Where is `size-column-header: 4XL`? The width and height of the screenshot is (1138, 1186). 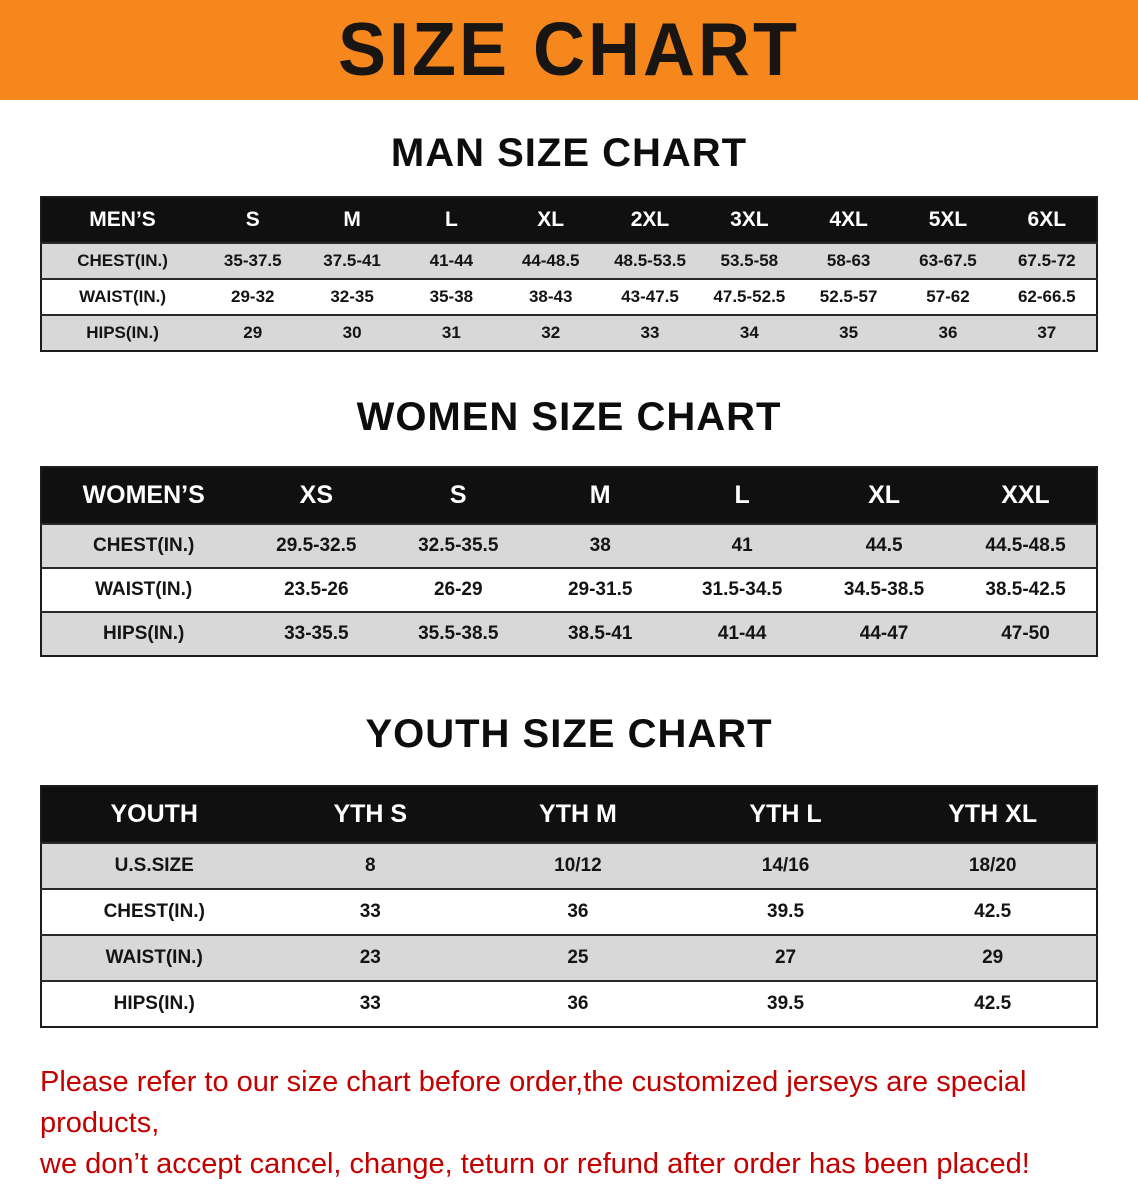
size-column-header: 4XL is located at coordinates (848, 220).